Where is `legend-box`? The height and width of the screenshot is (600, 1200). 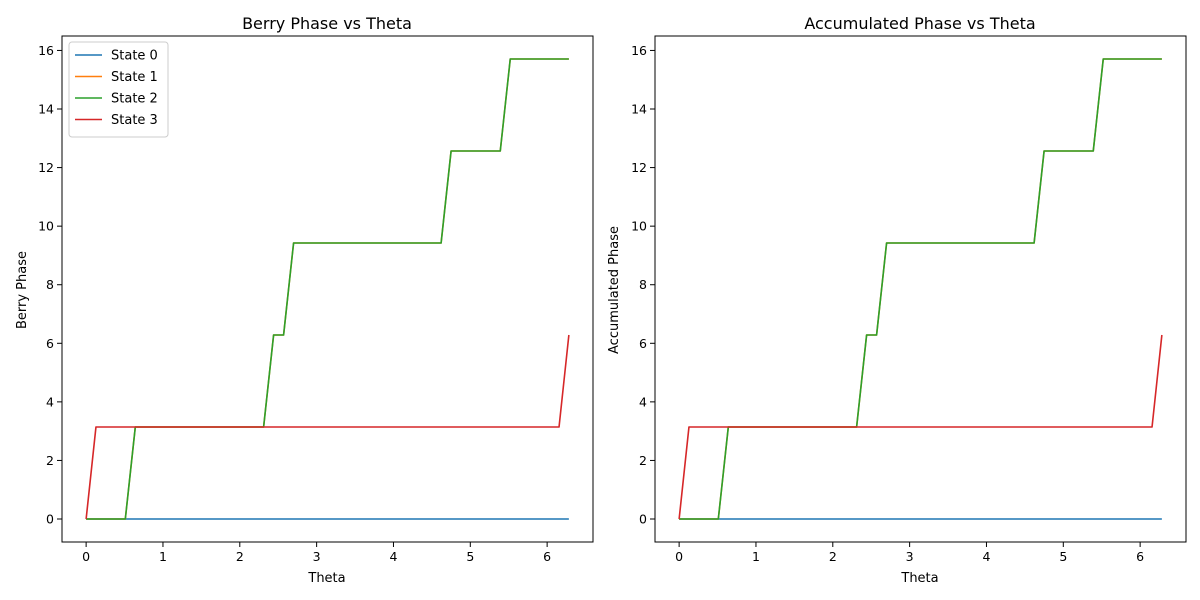
legend-box is located at coordinates (118, 89).